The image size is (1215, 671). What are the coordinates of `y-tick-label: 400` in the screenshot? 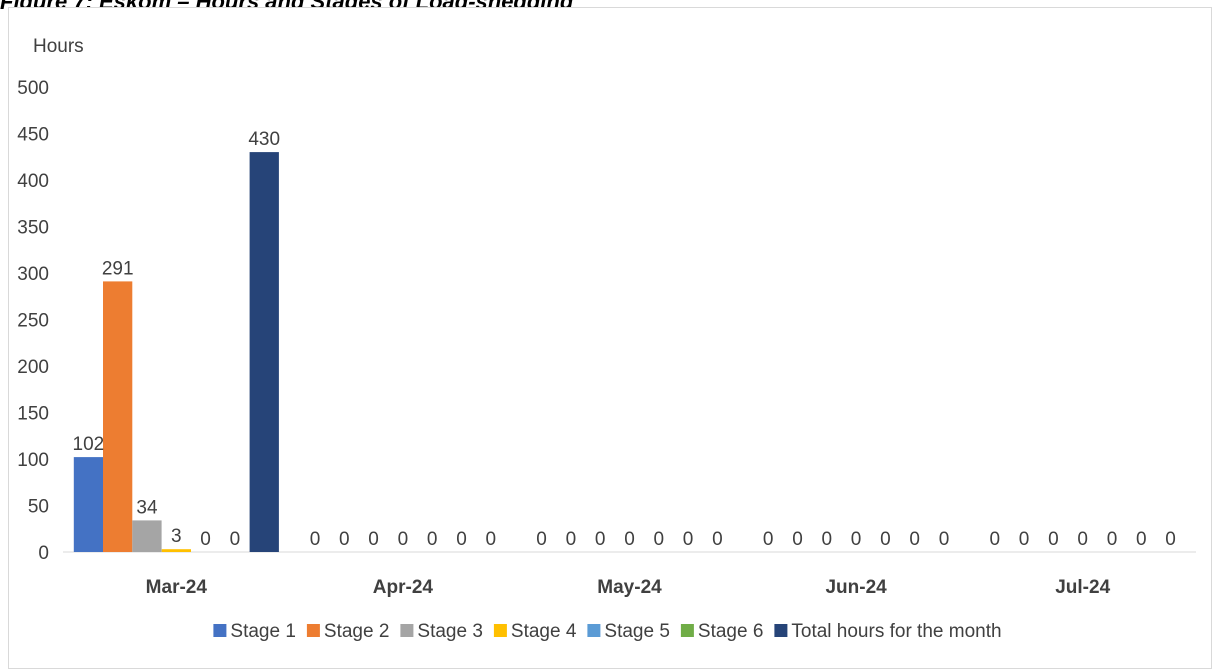 It's located at (33, 181).